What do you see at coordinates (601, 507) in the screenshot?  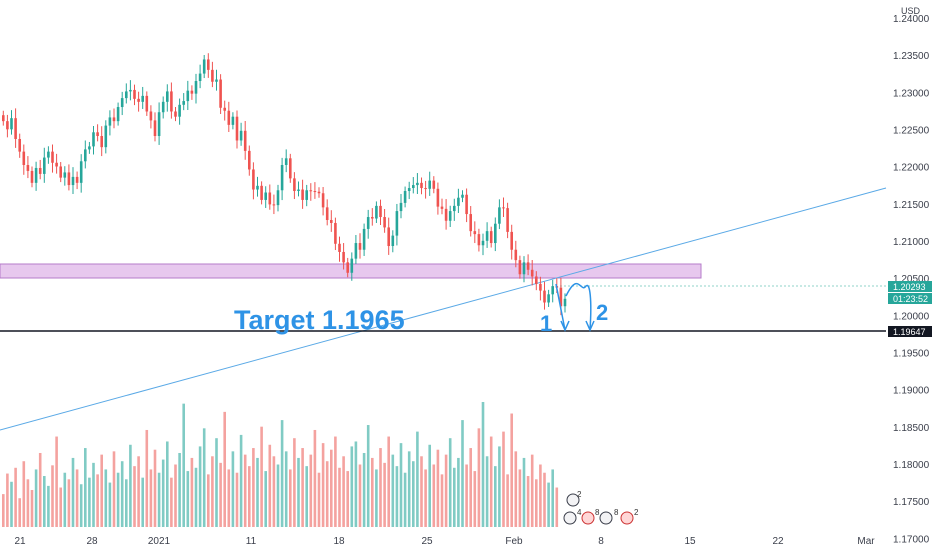 I see `economic-events: 2 4 8 8 2` at bounding box center [601, 507].